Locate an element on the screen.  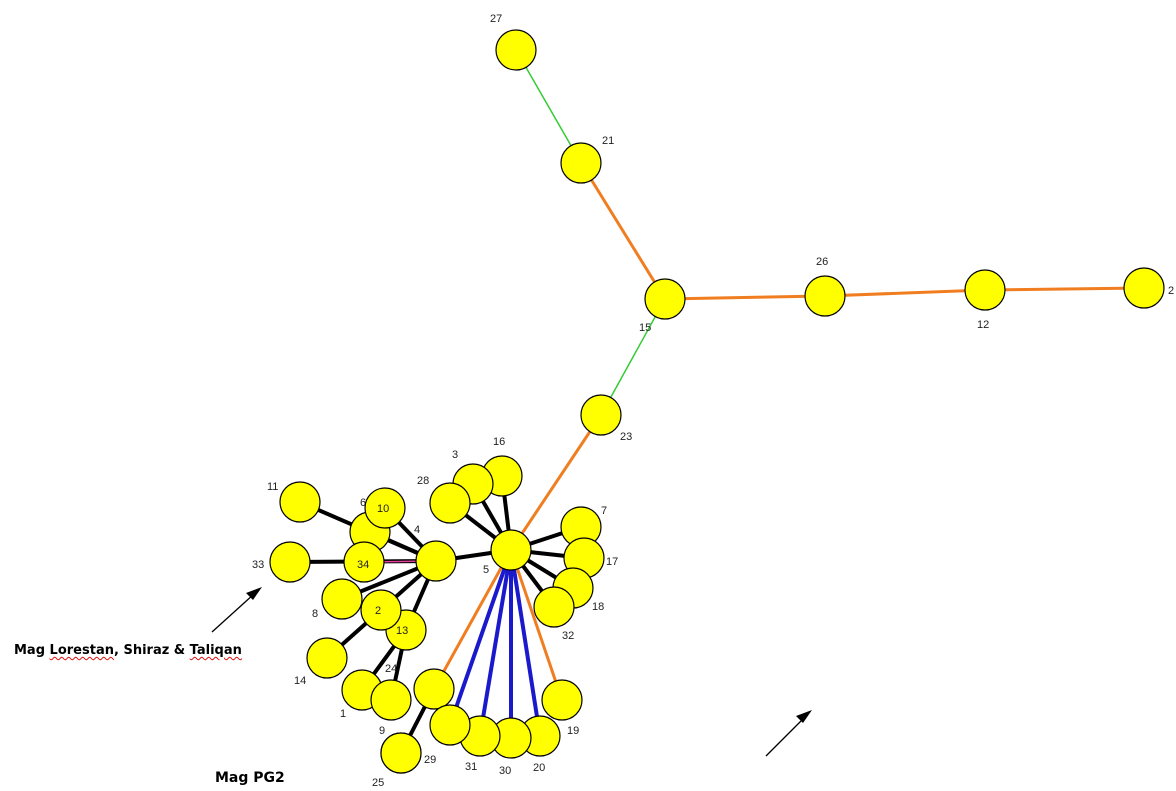
node-21: 21 is located at coordinates (587, 159).